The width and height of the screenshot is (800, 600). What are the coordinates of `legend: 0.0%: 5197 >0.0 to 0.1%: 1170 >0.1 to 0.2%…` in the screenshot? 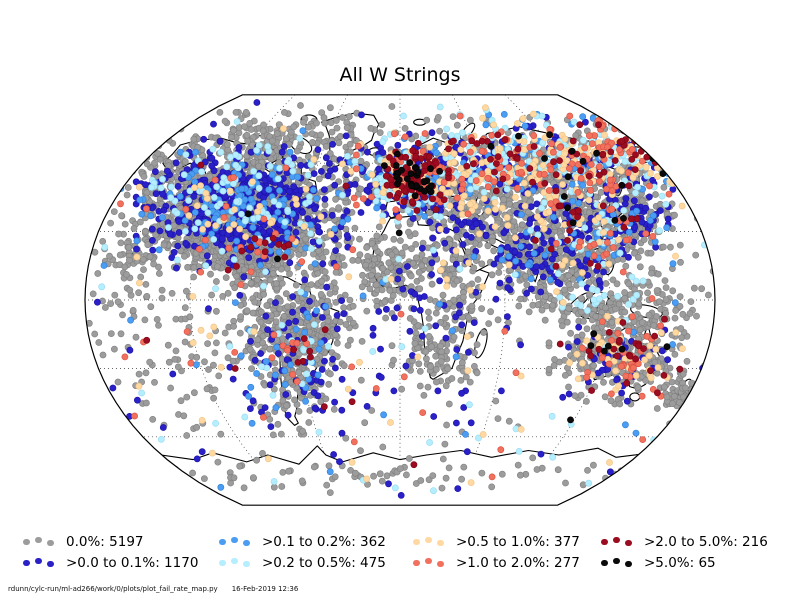 It's located at (400, 554).